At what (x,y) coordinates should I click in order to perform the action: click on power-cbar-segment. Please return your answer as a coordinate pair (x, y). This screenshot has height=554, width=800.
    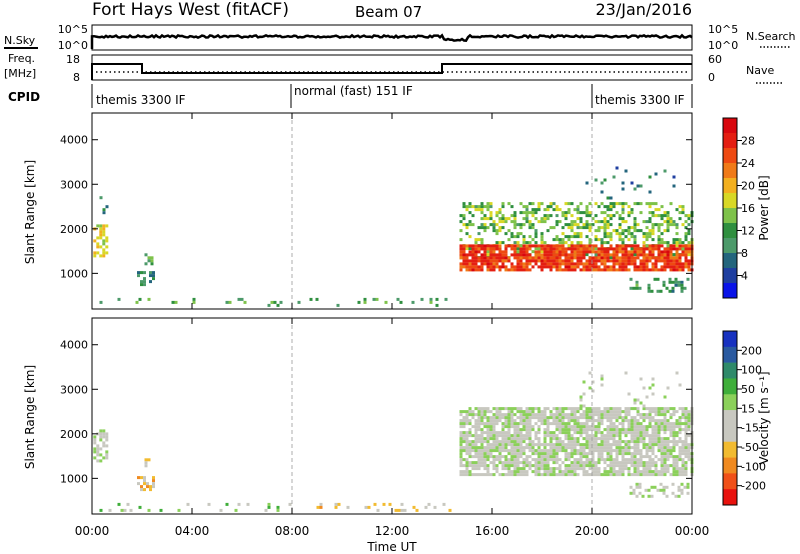
    Looking at the image, I should click on (730, 246).